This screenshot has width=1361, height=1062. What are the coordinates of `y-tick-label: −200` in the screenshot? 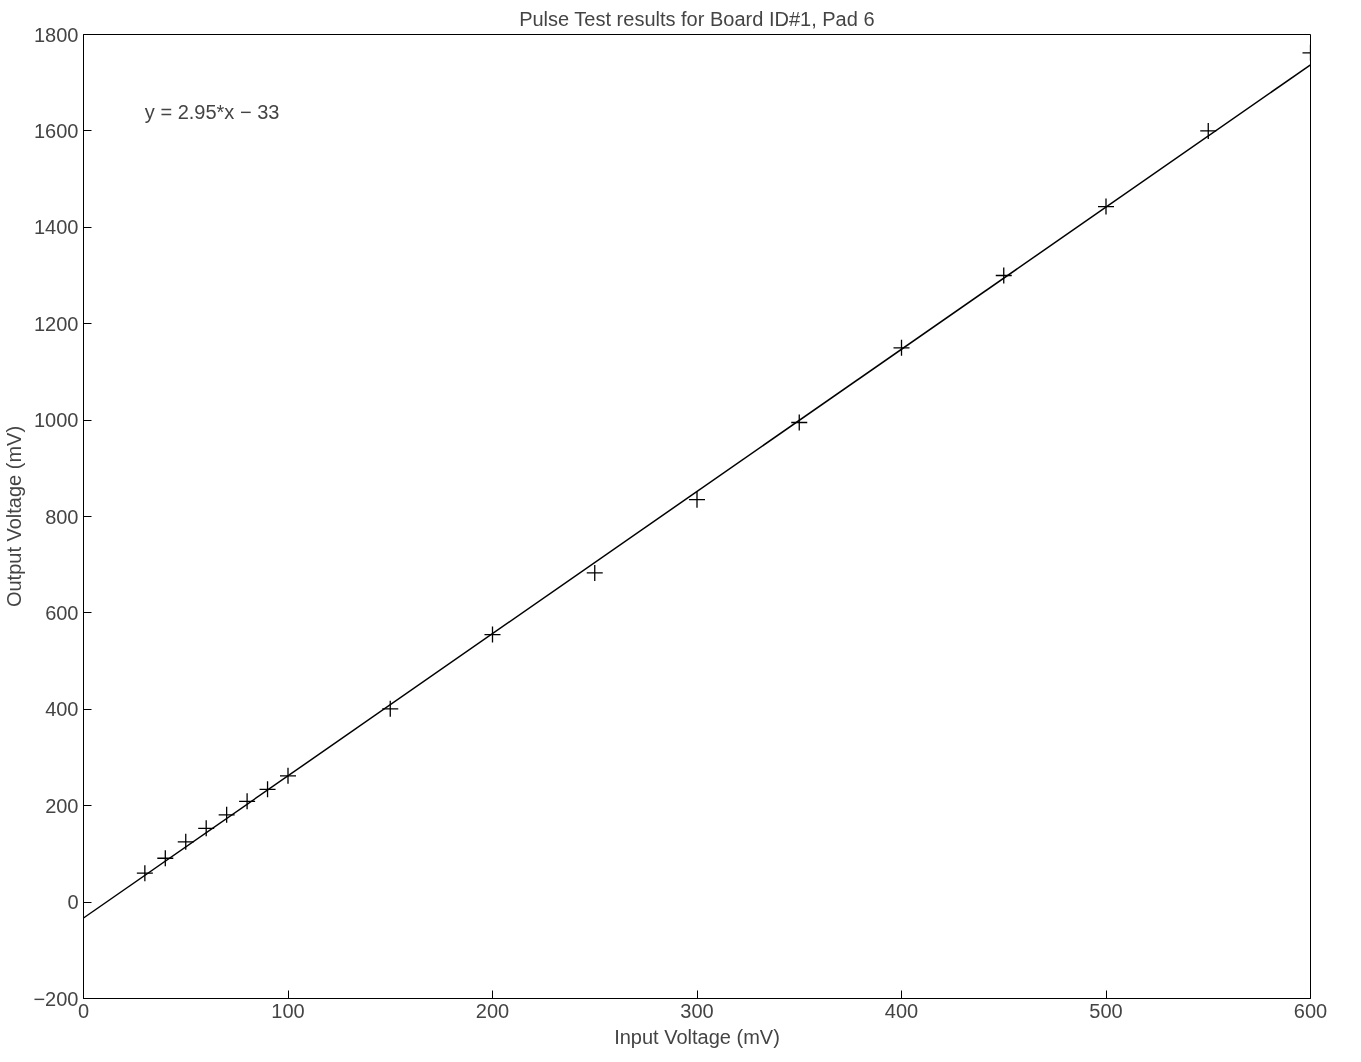 It's located at (56, 998).